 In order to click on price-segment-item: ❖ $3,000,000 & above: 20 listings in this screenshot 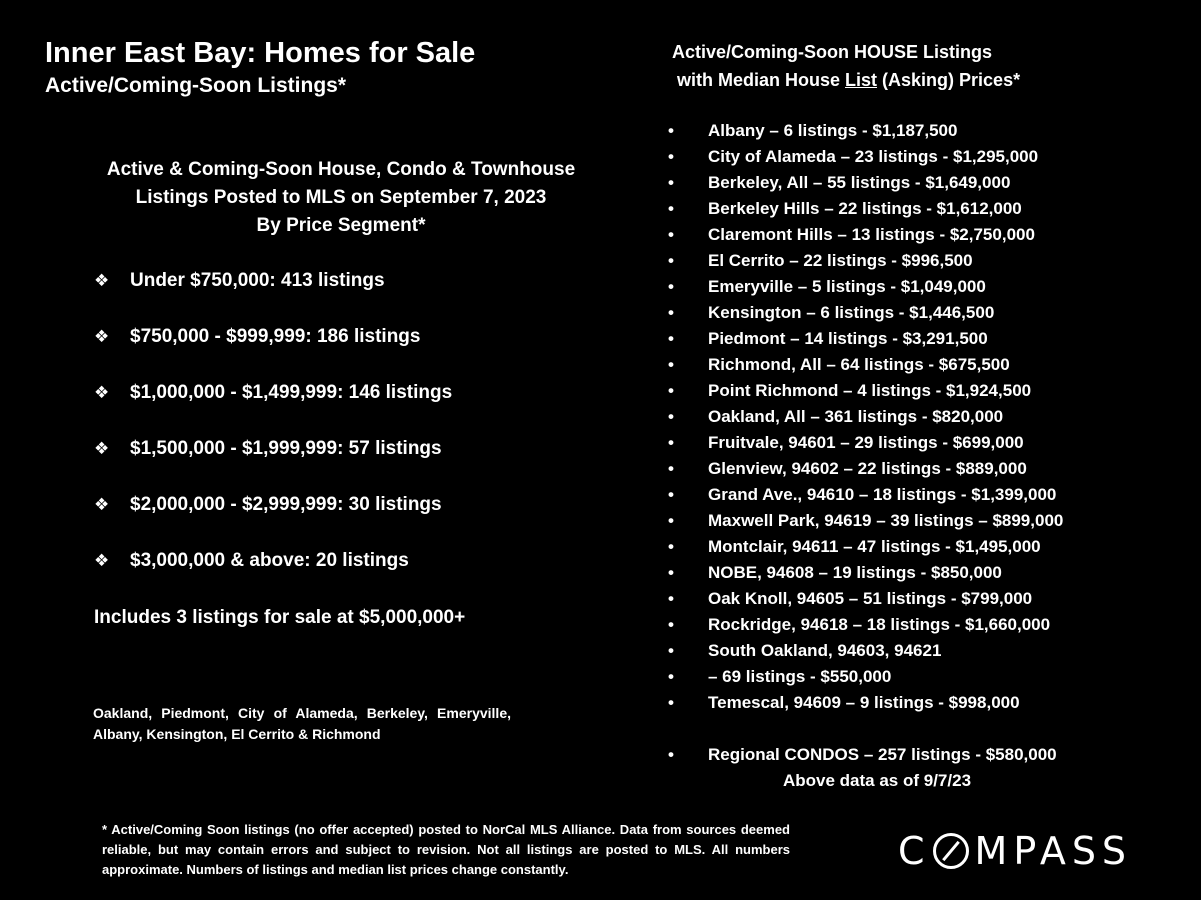, I will do `click(273, 574)`.